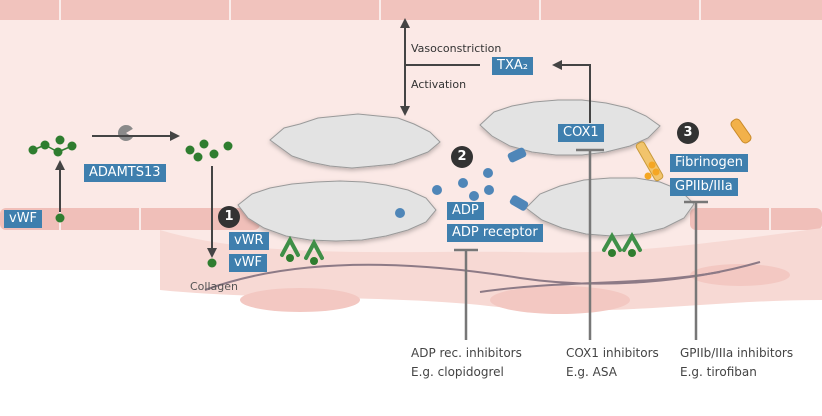 The width and height of the screenshot is (822, 416). I want to click on cox1-inhibitor-caption: COX1 inhibitors E.g. ASA, so click(612, 363).